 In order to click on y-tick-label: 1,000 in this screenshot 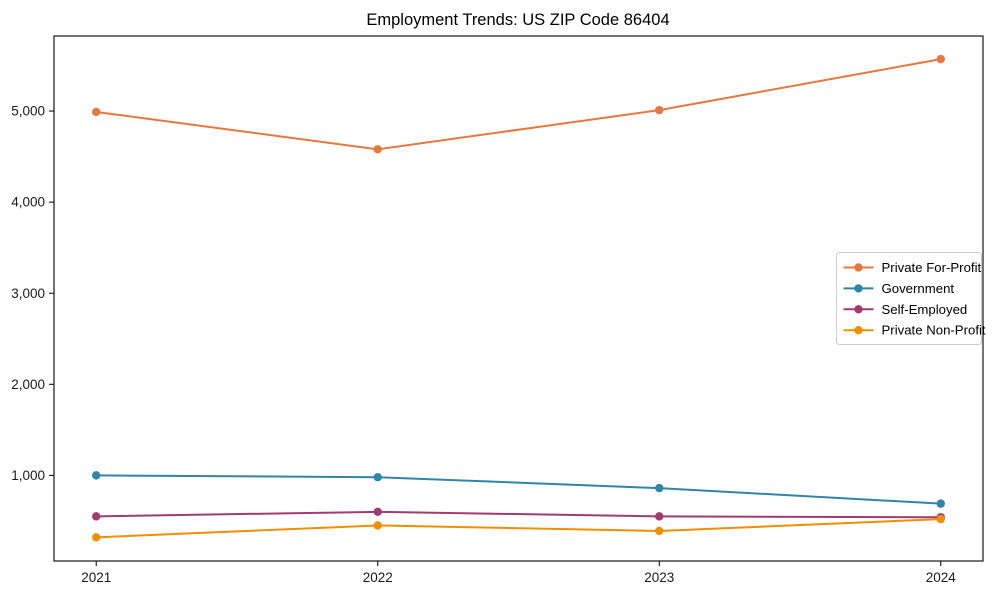, I will do `click(28, 475)`.